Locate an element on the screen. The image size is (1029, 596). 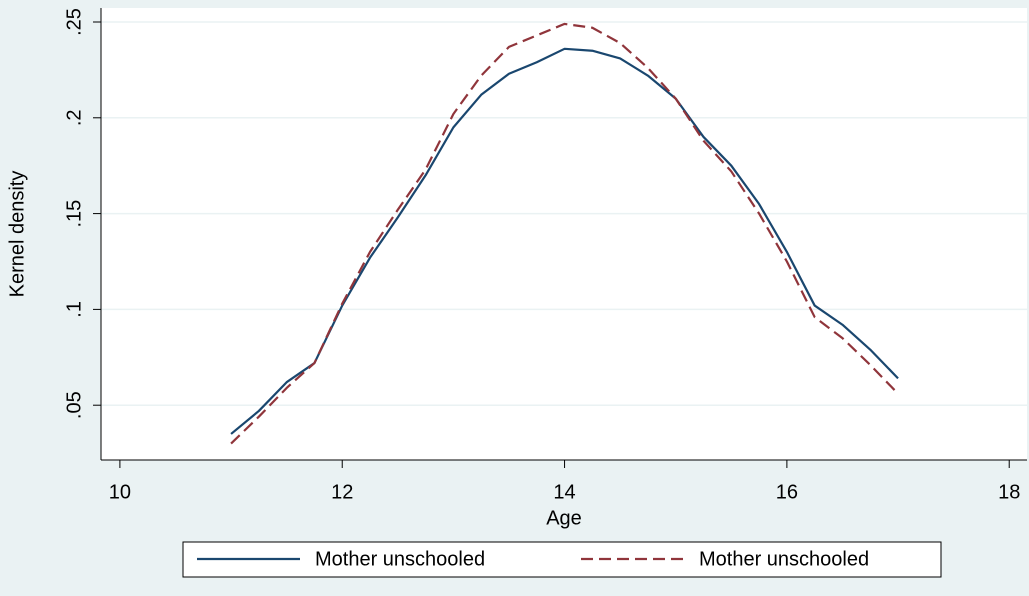
y-axis-label: Kernel density is located at coordinates (17, 234).